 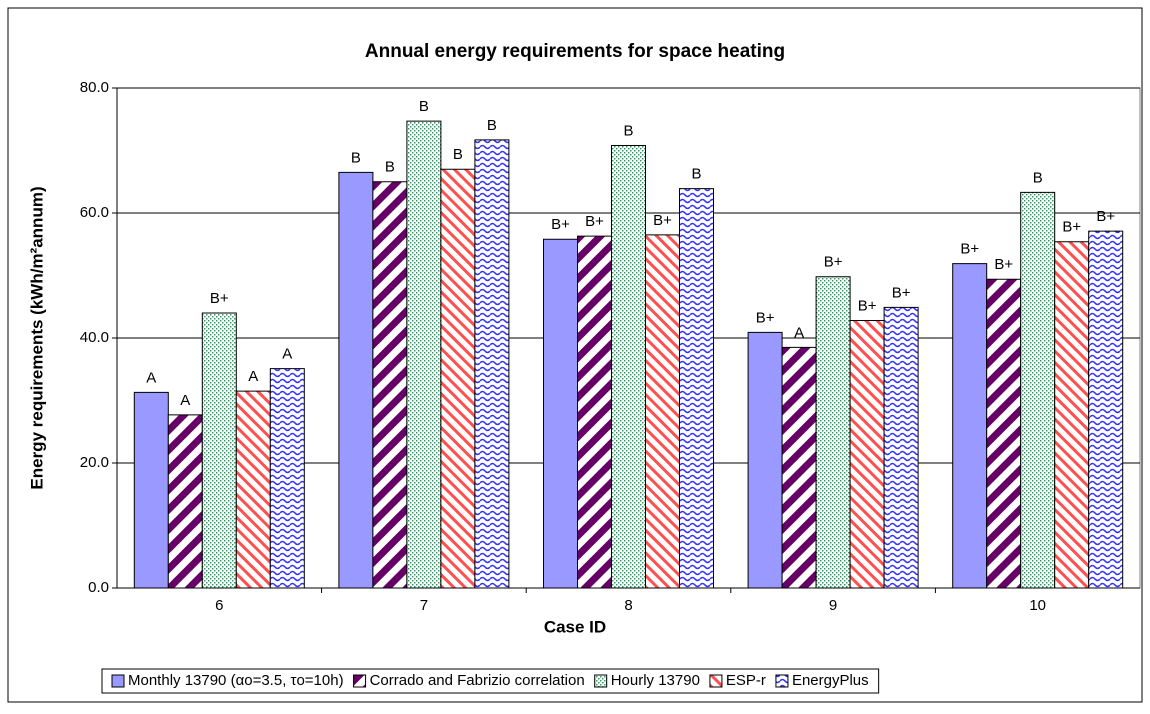 What do you see at coordinates (746, 680) in the screenshot?
I see `legend-label: ESP-r` at bounding box center [746, 680].